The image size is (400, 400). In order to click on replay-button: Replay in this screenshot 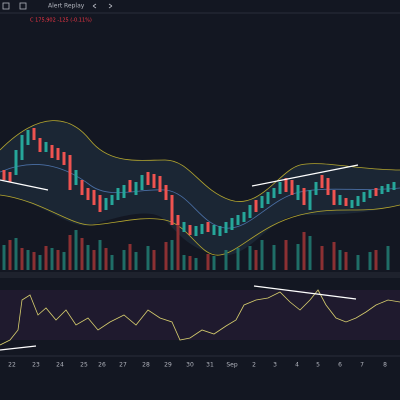, I will do `click(74, 6)`.